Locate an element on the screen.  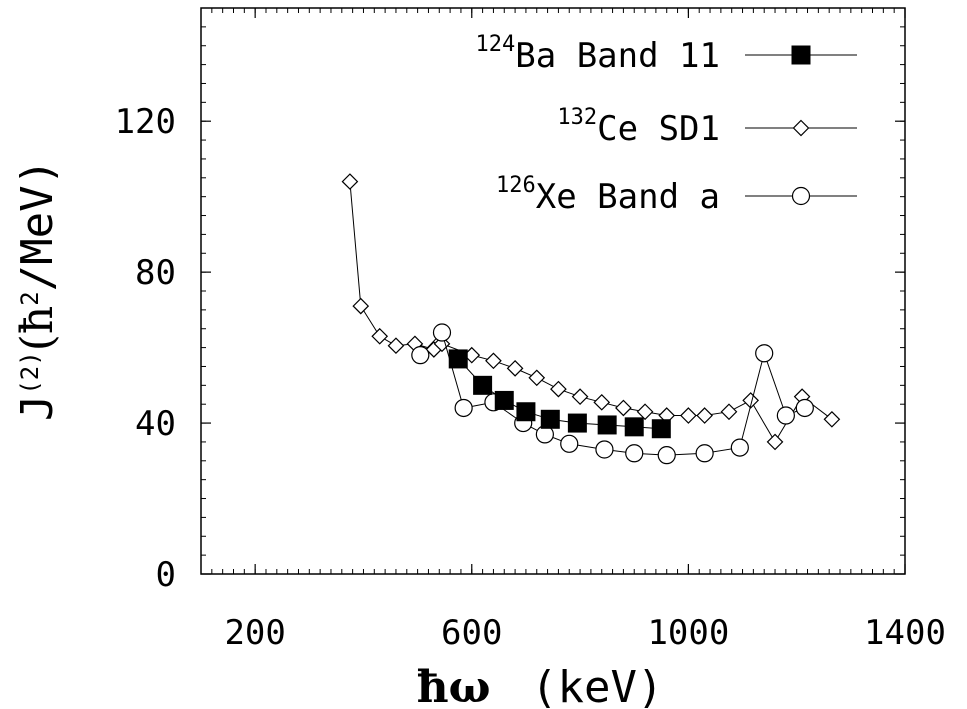
x-tick-label: 1000 is located at coordinates (688, 633).